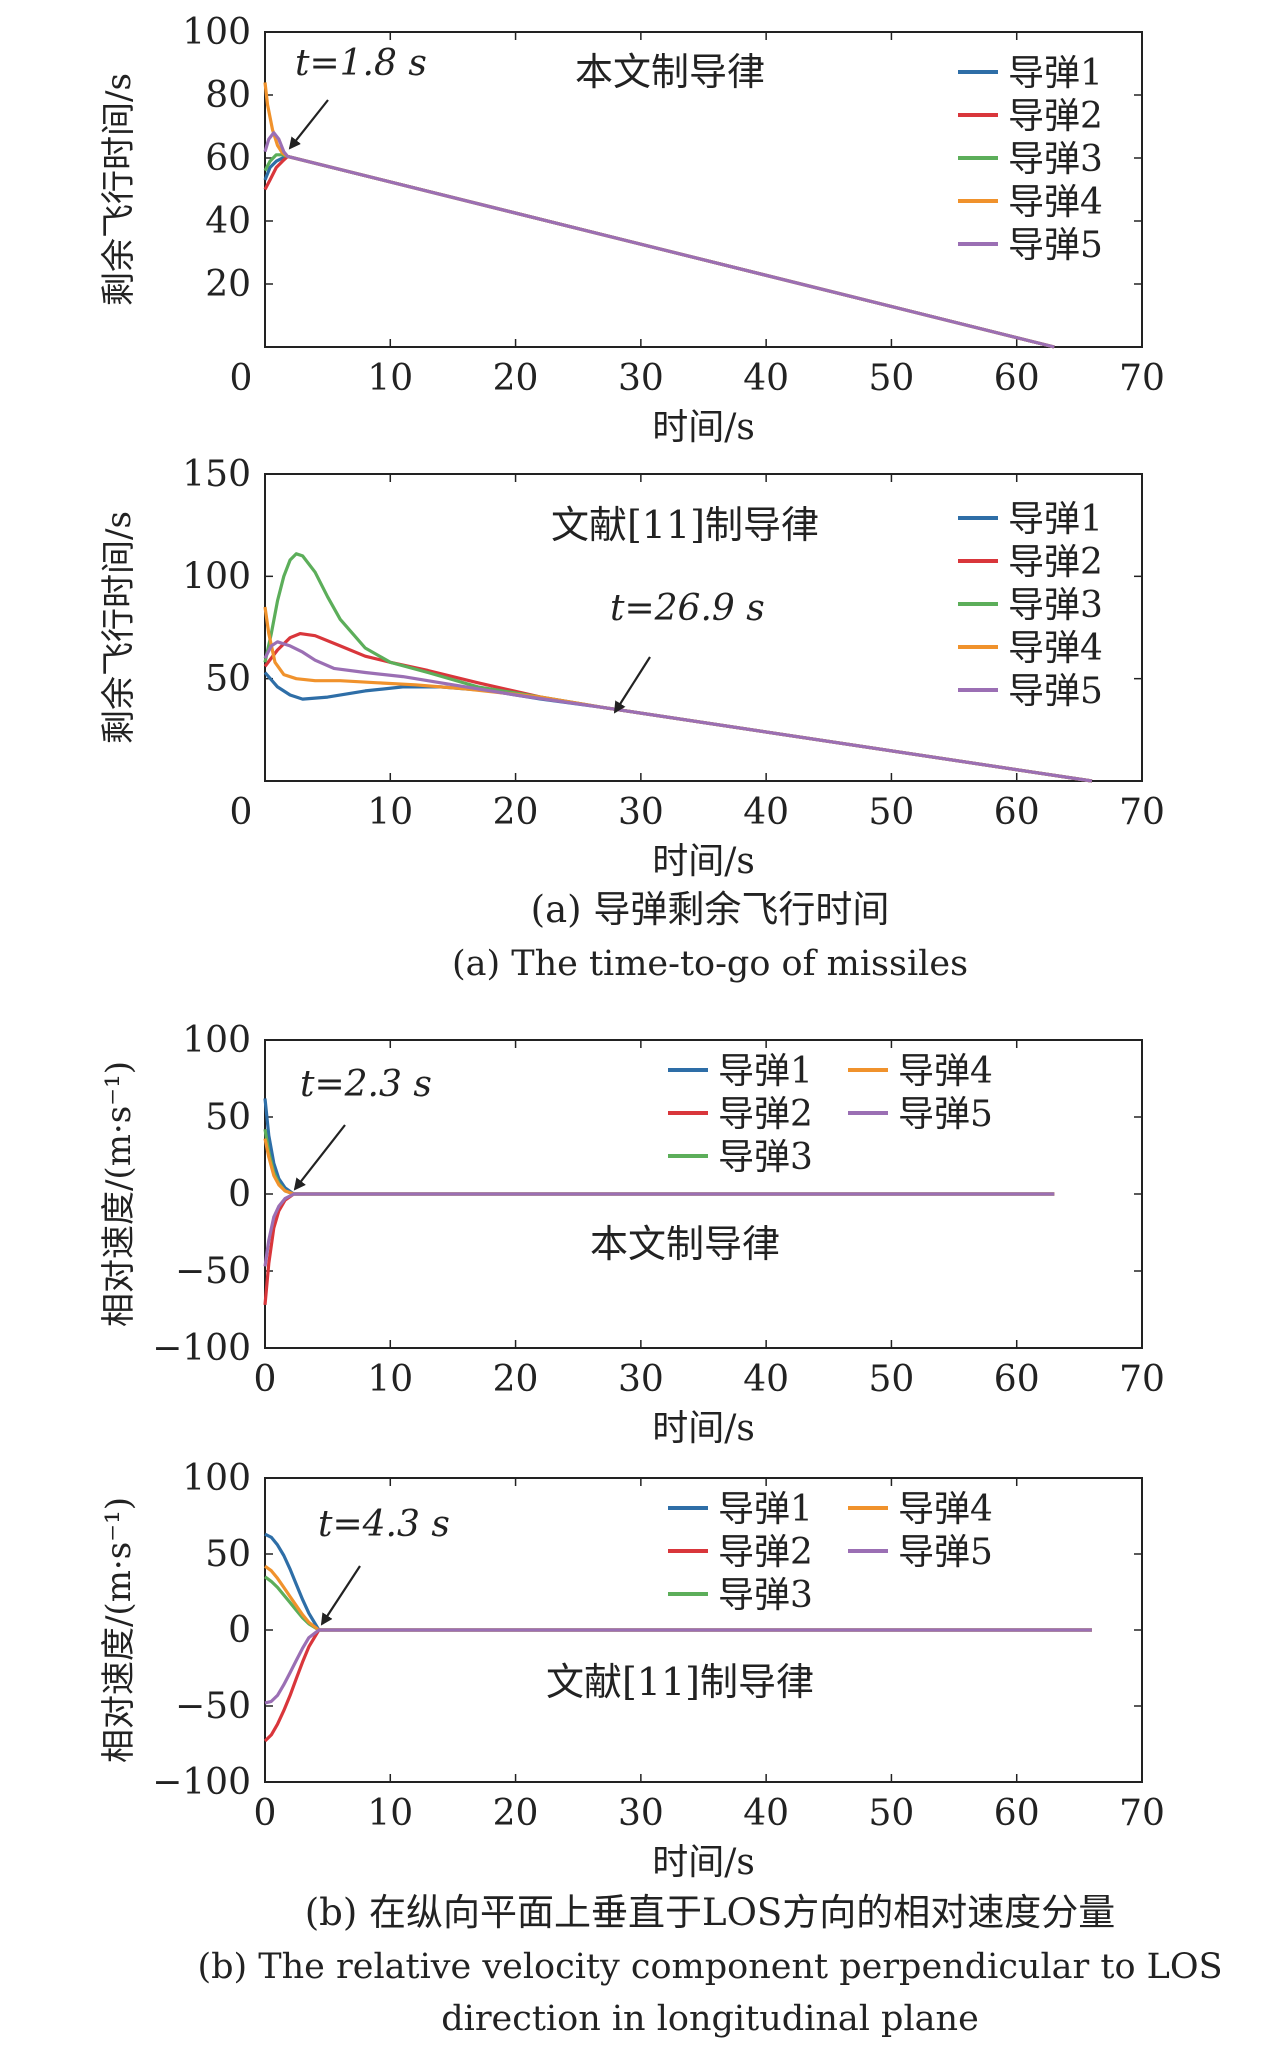 This screenshot has height=2046, width=1276. Describe the element at coordinates (119, 1630) in the screenshot. I see `y-axis-label: 相对速度/(m·s⁻¹)` at that location.